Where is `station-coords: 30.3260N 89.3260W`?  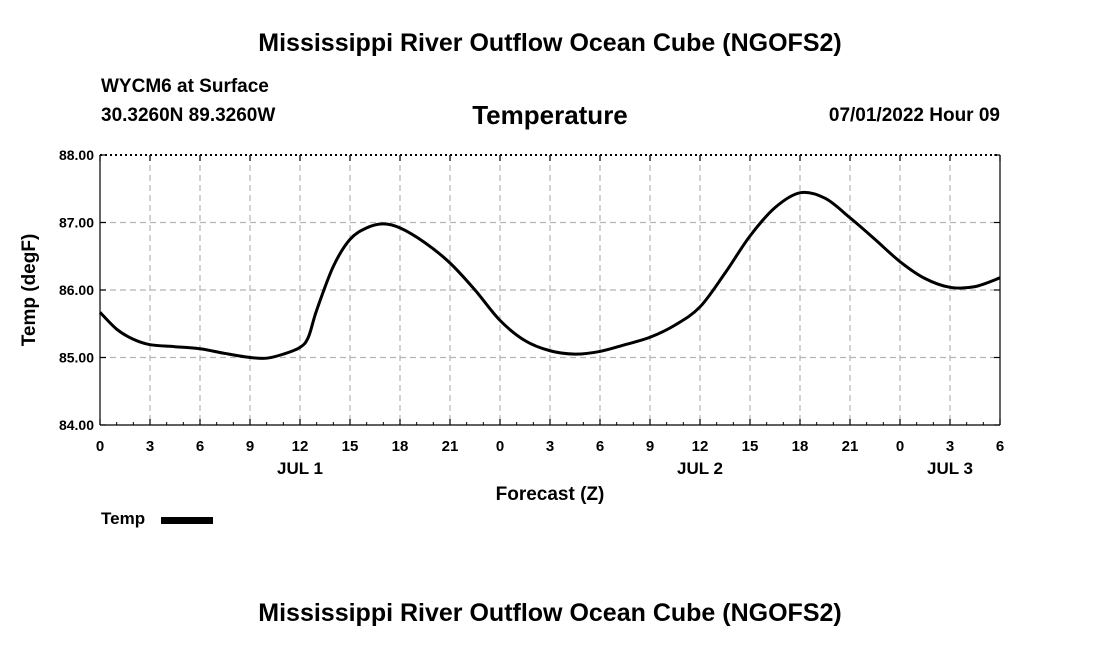
station-coords: 30.3260N 89.3260W is located at coordinates (188, 115).